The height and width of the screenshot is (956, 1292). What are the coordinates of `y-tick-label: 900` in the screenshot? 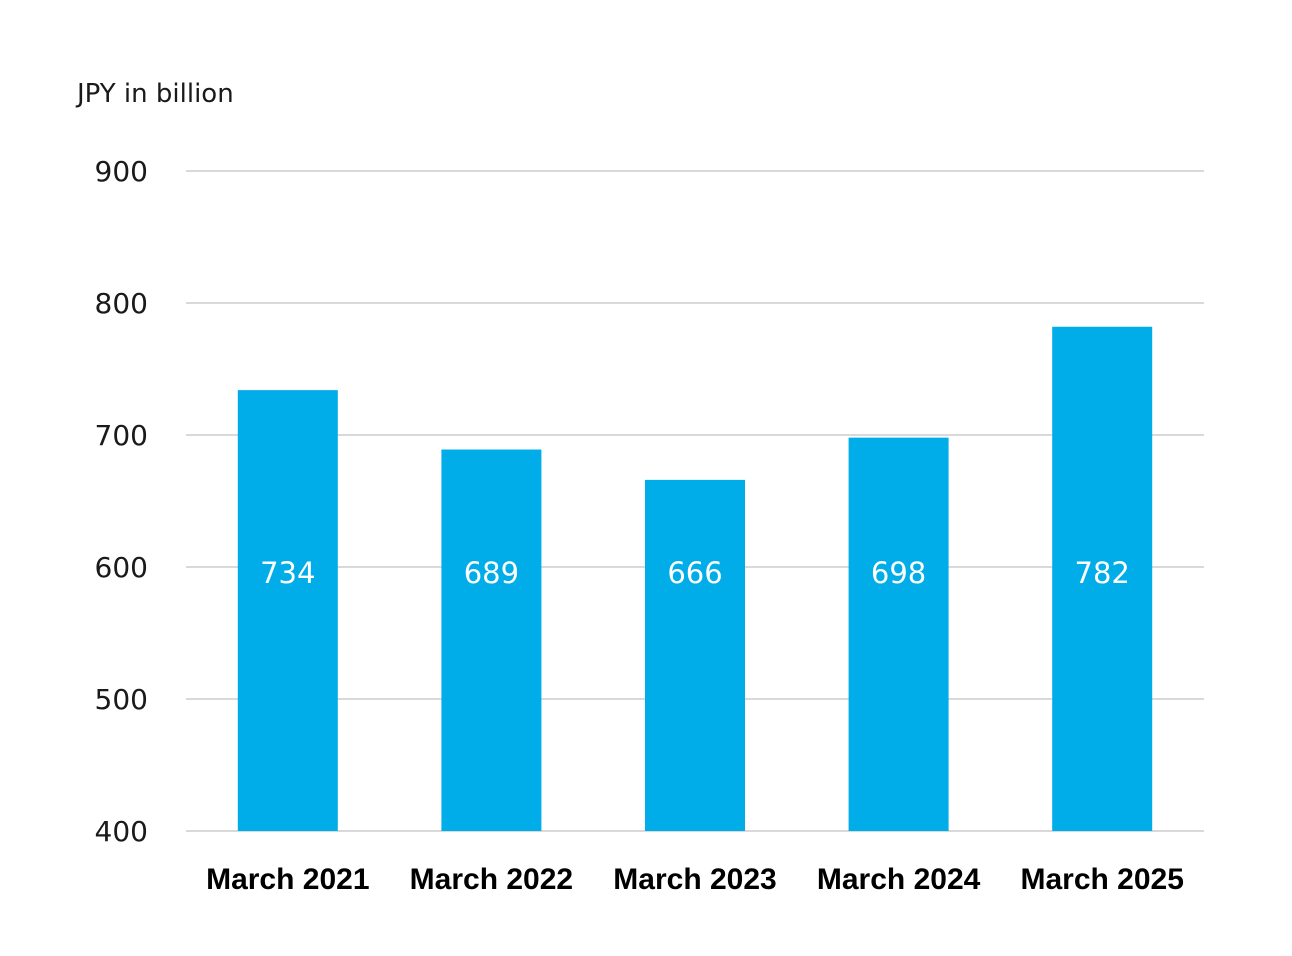 It's located at (121, 171).